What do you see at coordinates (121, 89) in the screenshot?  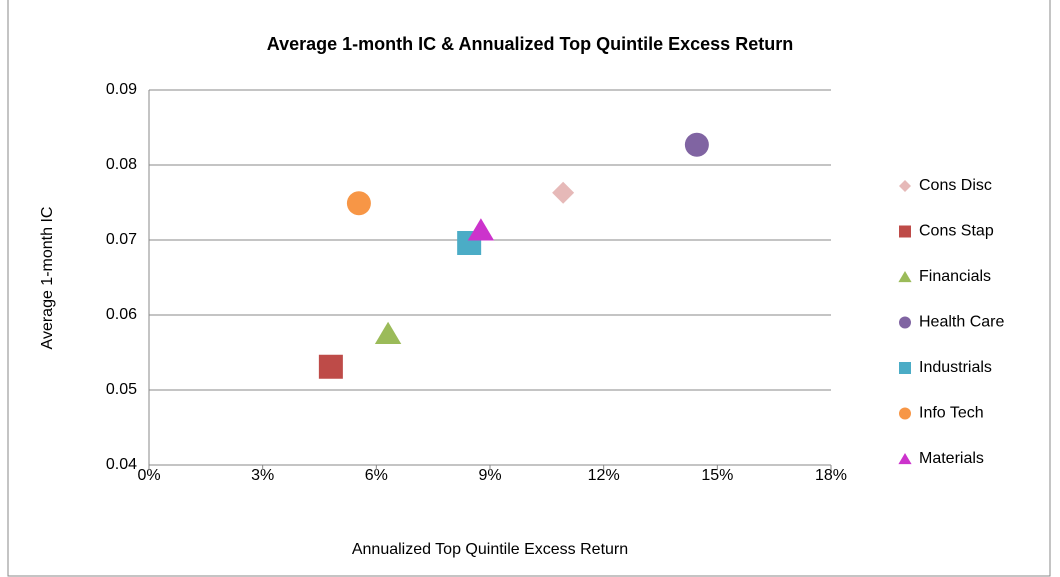 I see `y-tick-label: 0.09` at bounding box center [121, 89].